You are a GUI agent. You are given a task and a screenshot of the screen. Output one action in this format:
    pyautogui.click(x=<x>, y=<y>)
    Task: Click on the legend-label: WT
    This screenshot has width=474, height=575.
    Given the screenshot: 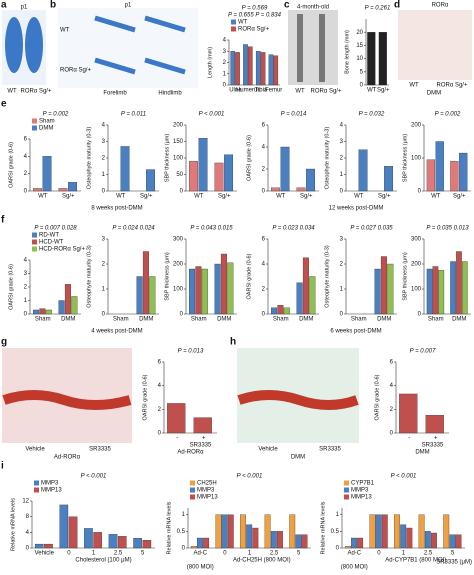 What is the action you would take?
    pyautogui.click(x=243, y=23)
    